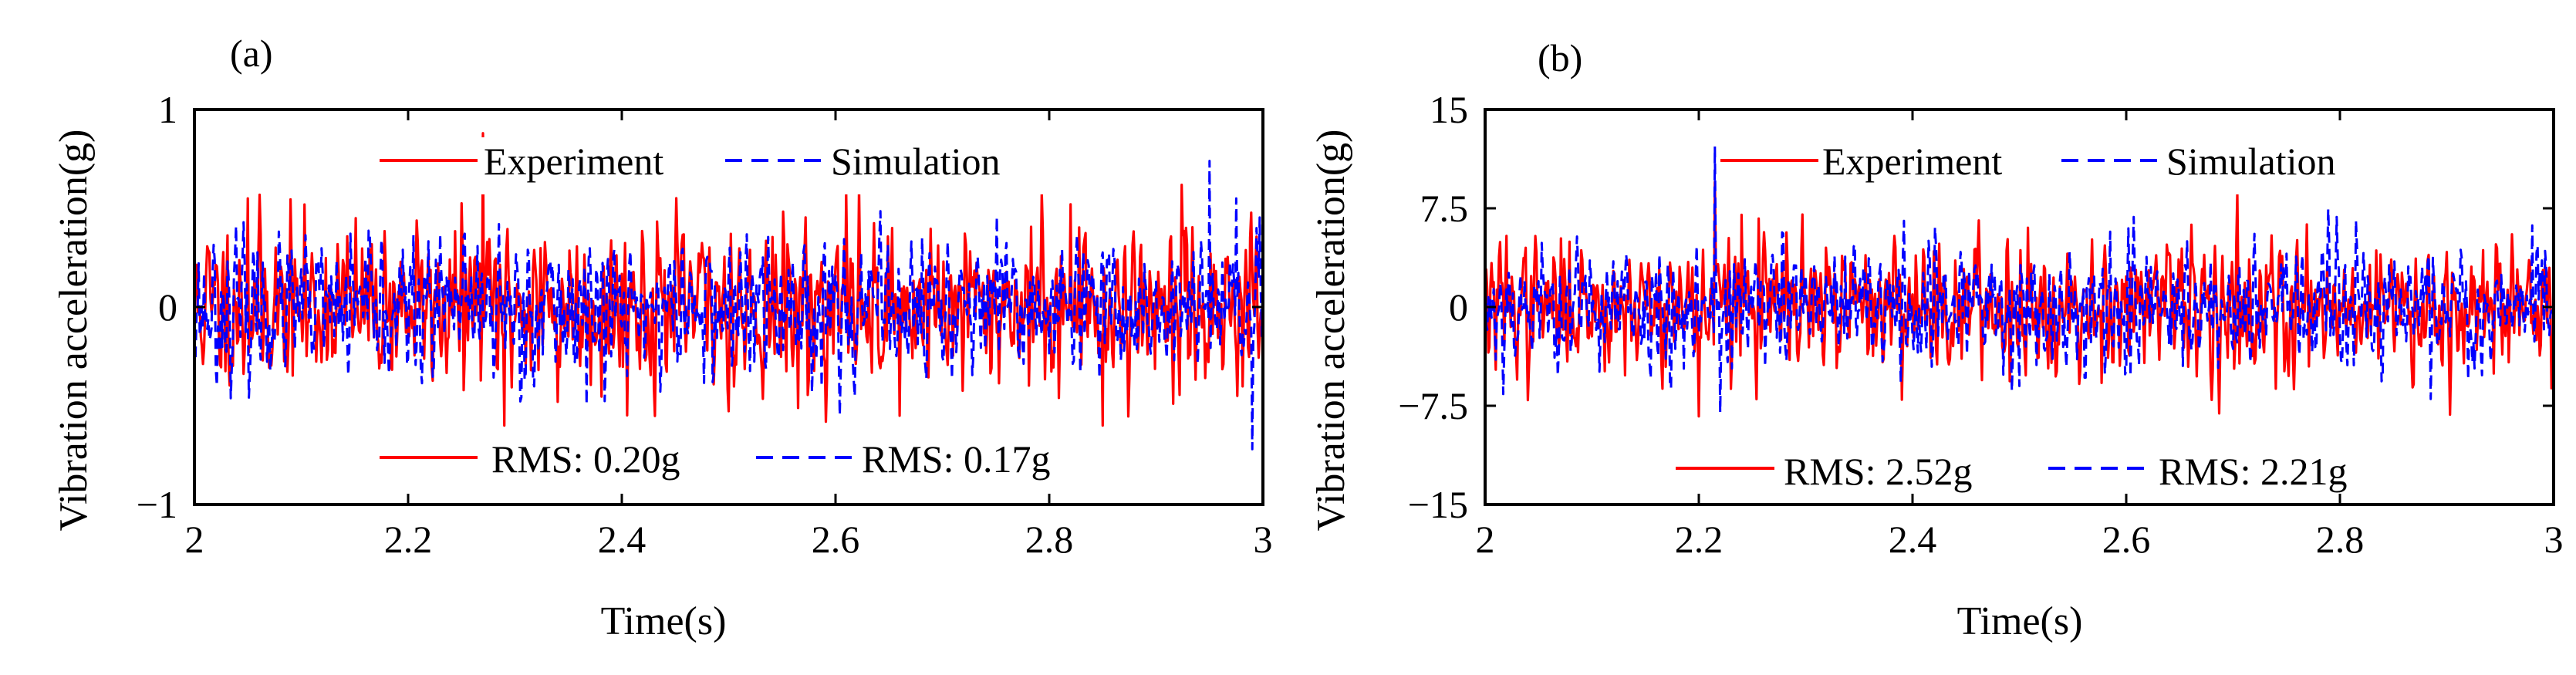 The width and height of the screenshot is (2576, 675). Describe the element at coordinates (157, 505) in the screenshot. I see `panel-a-y-tick-label: −1` at that location.